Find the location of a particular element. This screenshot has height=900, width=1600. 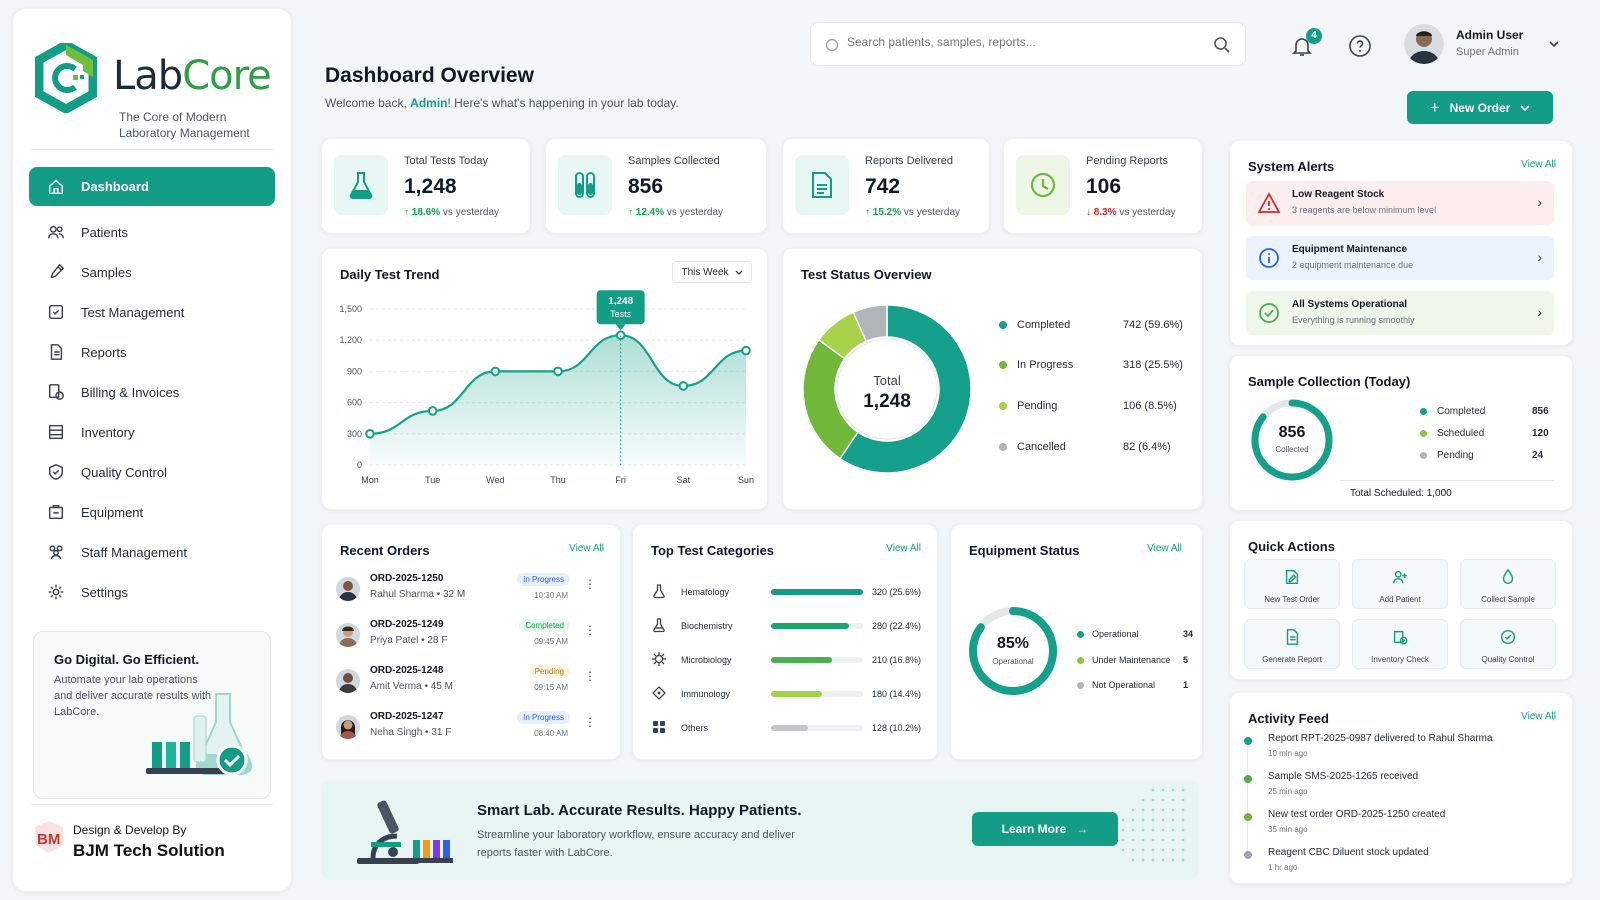

quick-action-quality-control: Quality Control is located at coordinates (1508, 644).